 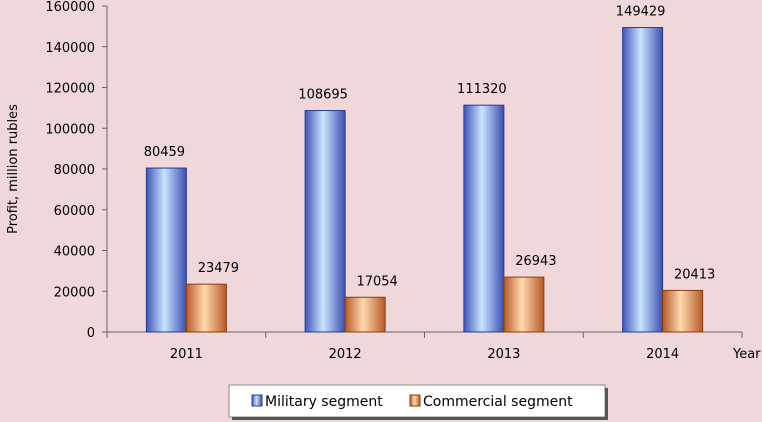 What do you see at coordinates (70, 48) in the screenshot?
I see `y-tick-label: 140000` at bounding box center [70, 48].